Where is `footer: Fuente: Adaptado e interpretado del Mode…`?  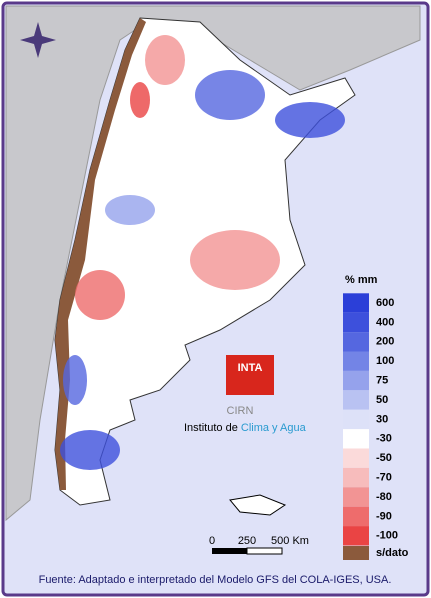
footer: Fuente: Adaptado e interpretado del Mode… is located at coordinates (215, 580).